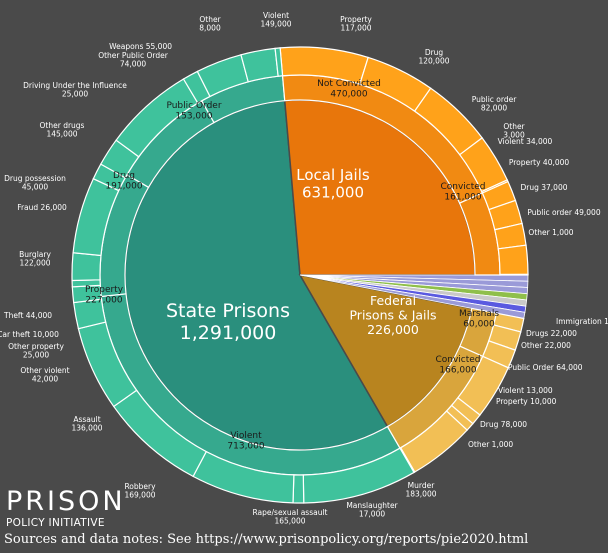 The height and width of the screenshot is (553, 608). What do you see at coordinates (526, 401) in the screenshot?
I see `outer-label-32-property: Property 10,000` at bounding box center [526, 401].